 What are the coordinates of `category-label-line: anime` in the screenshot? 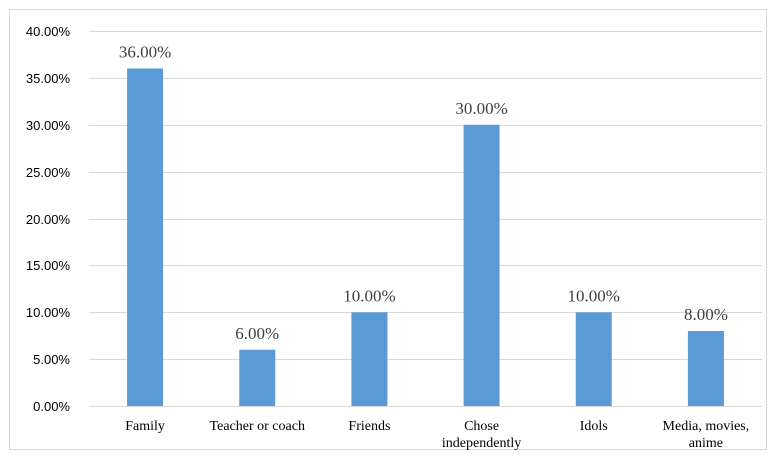 It's located at (706, 443).